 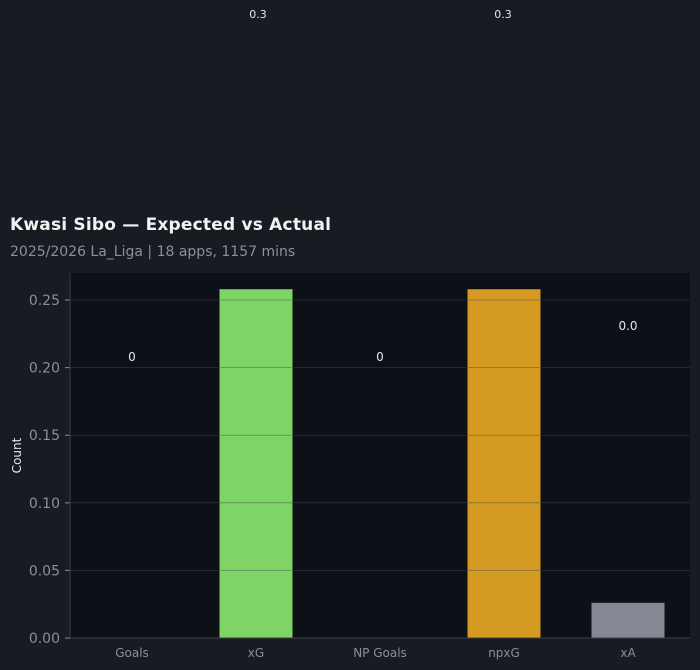 I want to click on y-tick-label: 0.00, so click(x=44, y=639).